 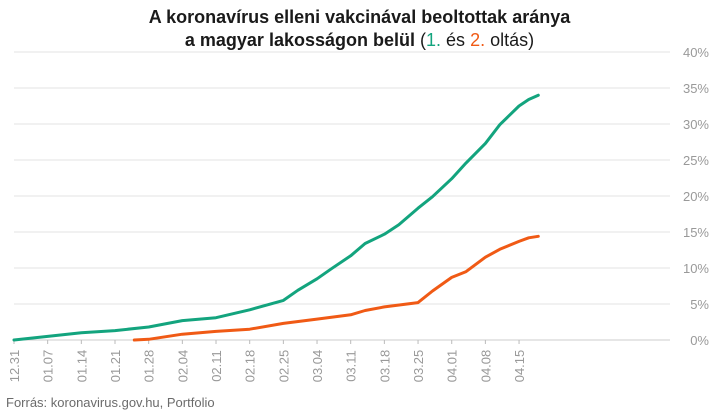 I want to click on y-tick-label-8: 40%, so click(x=696, y=52).